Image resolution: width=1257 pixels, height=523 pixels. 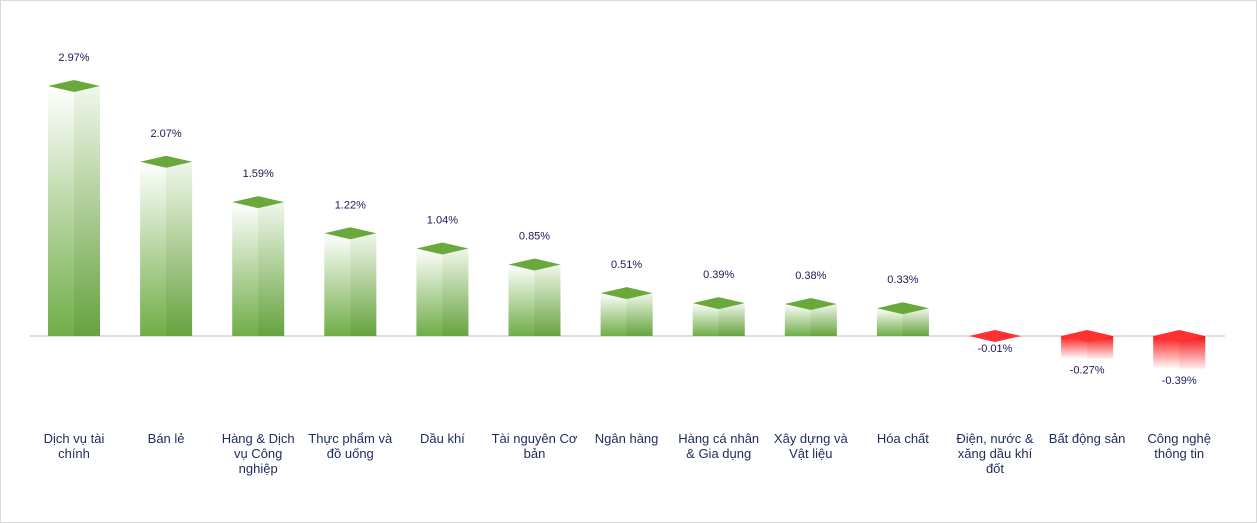 What do you see at coordinates (534, 446) in the screenshot?
I see `x-tick-label: Tài nguyên Cơ bản` at bounding box center [534, 446].